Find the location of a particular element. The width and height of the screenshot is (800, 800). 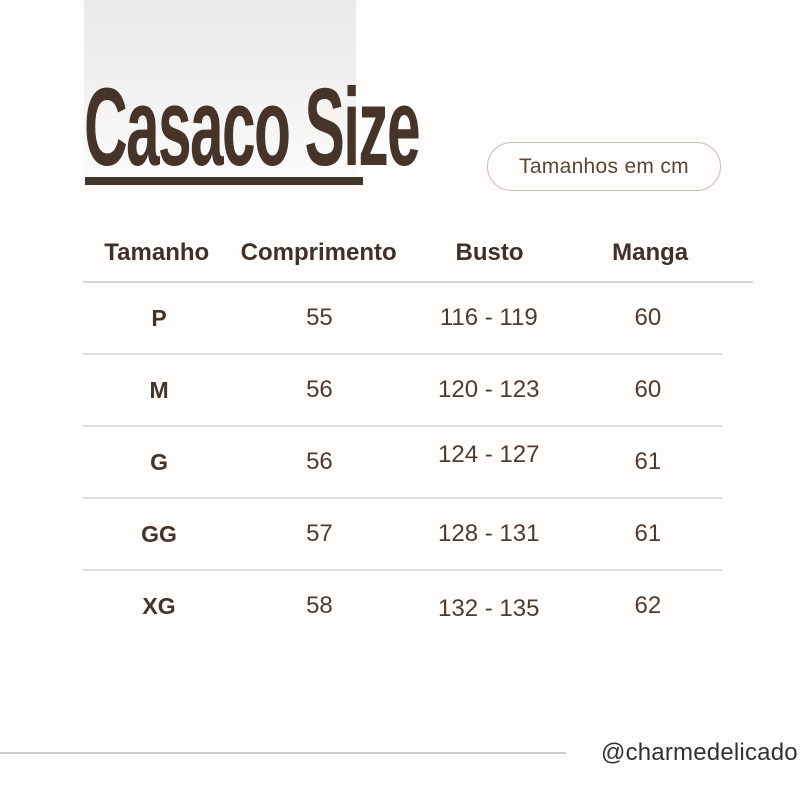

busto-value: 124 - 127 is located at coordinates (489, 454).